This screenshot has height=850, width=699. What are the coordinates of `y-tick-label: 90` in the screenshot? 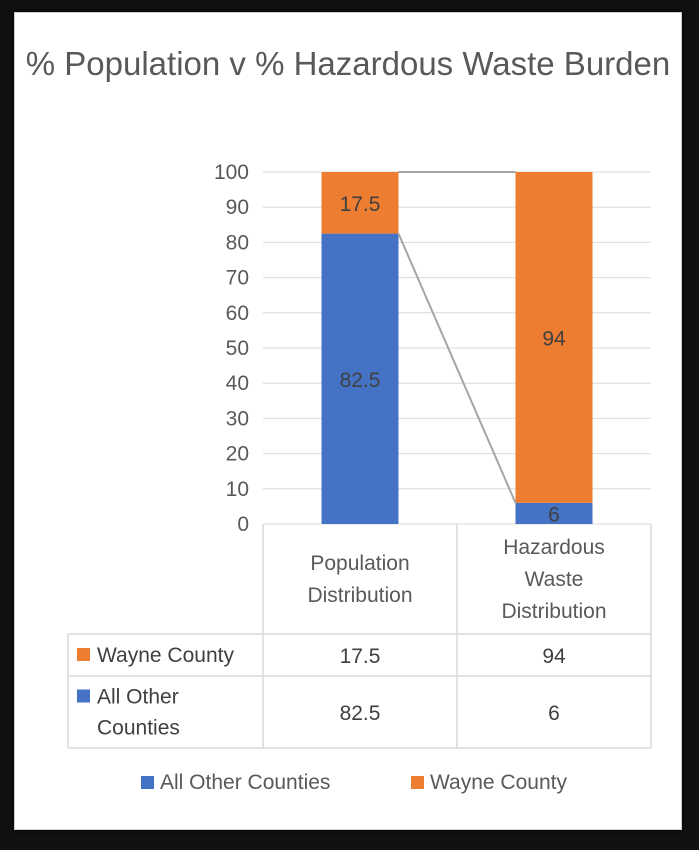 It's located at (237, 207).